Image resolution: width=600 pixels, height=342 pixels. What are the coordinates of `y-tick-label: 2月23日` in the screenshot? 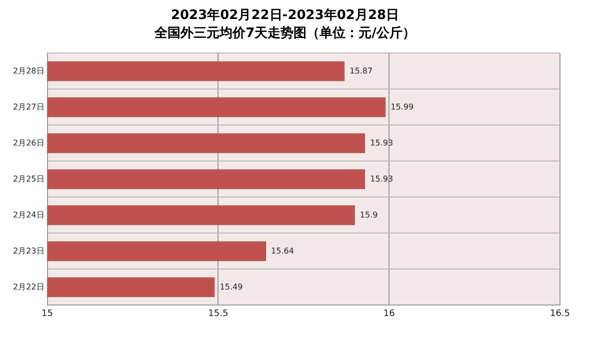 It's located at (28, 251).